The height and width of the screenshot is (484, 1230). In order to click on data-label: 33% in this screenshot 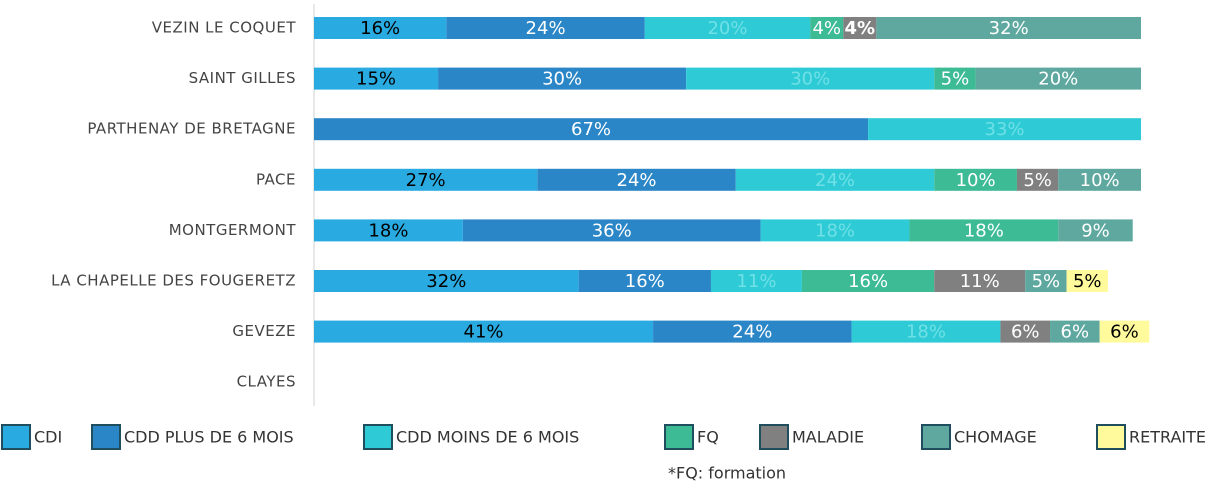, I will do `click(1005, 129)`.